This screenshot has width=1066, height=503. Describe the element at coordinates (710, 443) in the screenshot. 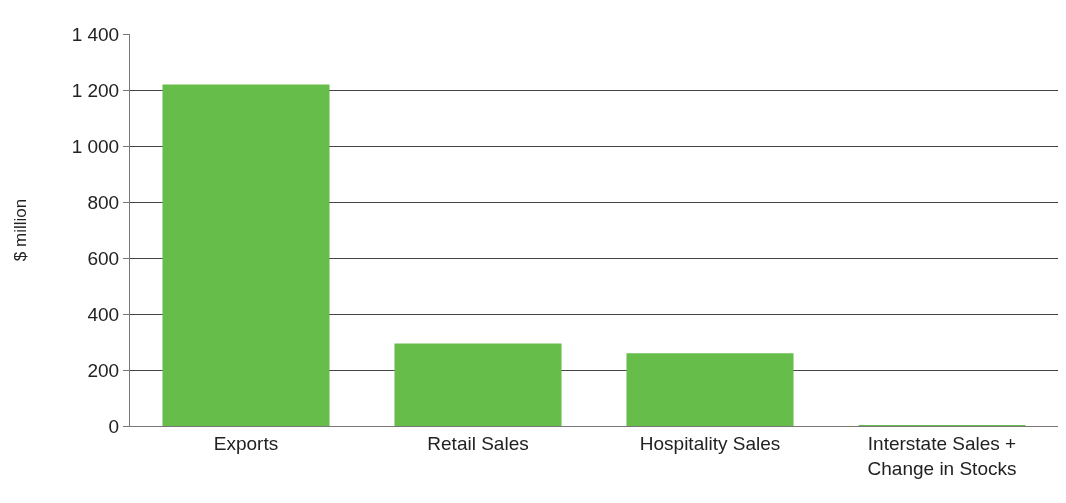

I see `x-tick-label: Hospitality Sales` at that location.